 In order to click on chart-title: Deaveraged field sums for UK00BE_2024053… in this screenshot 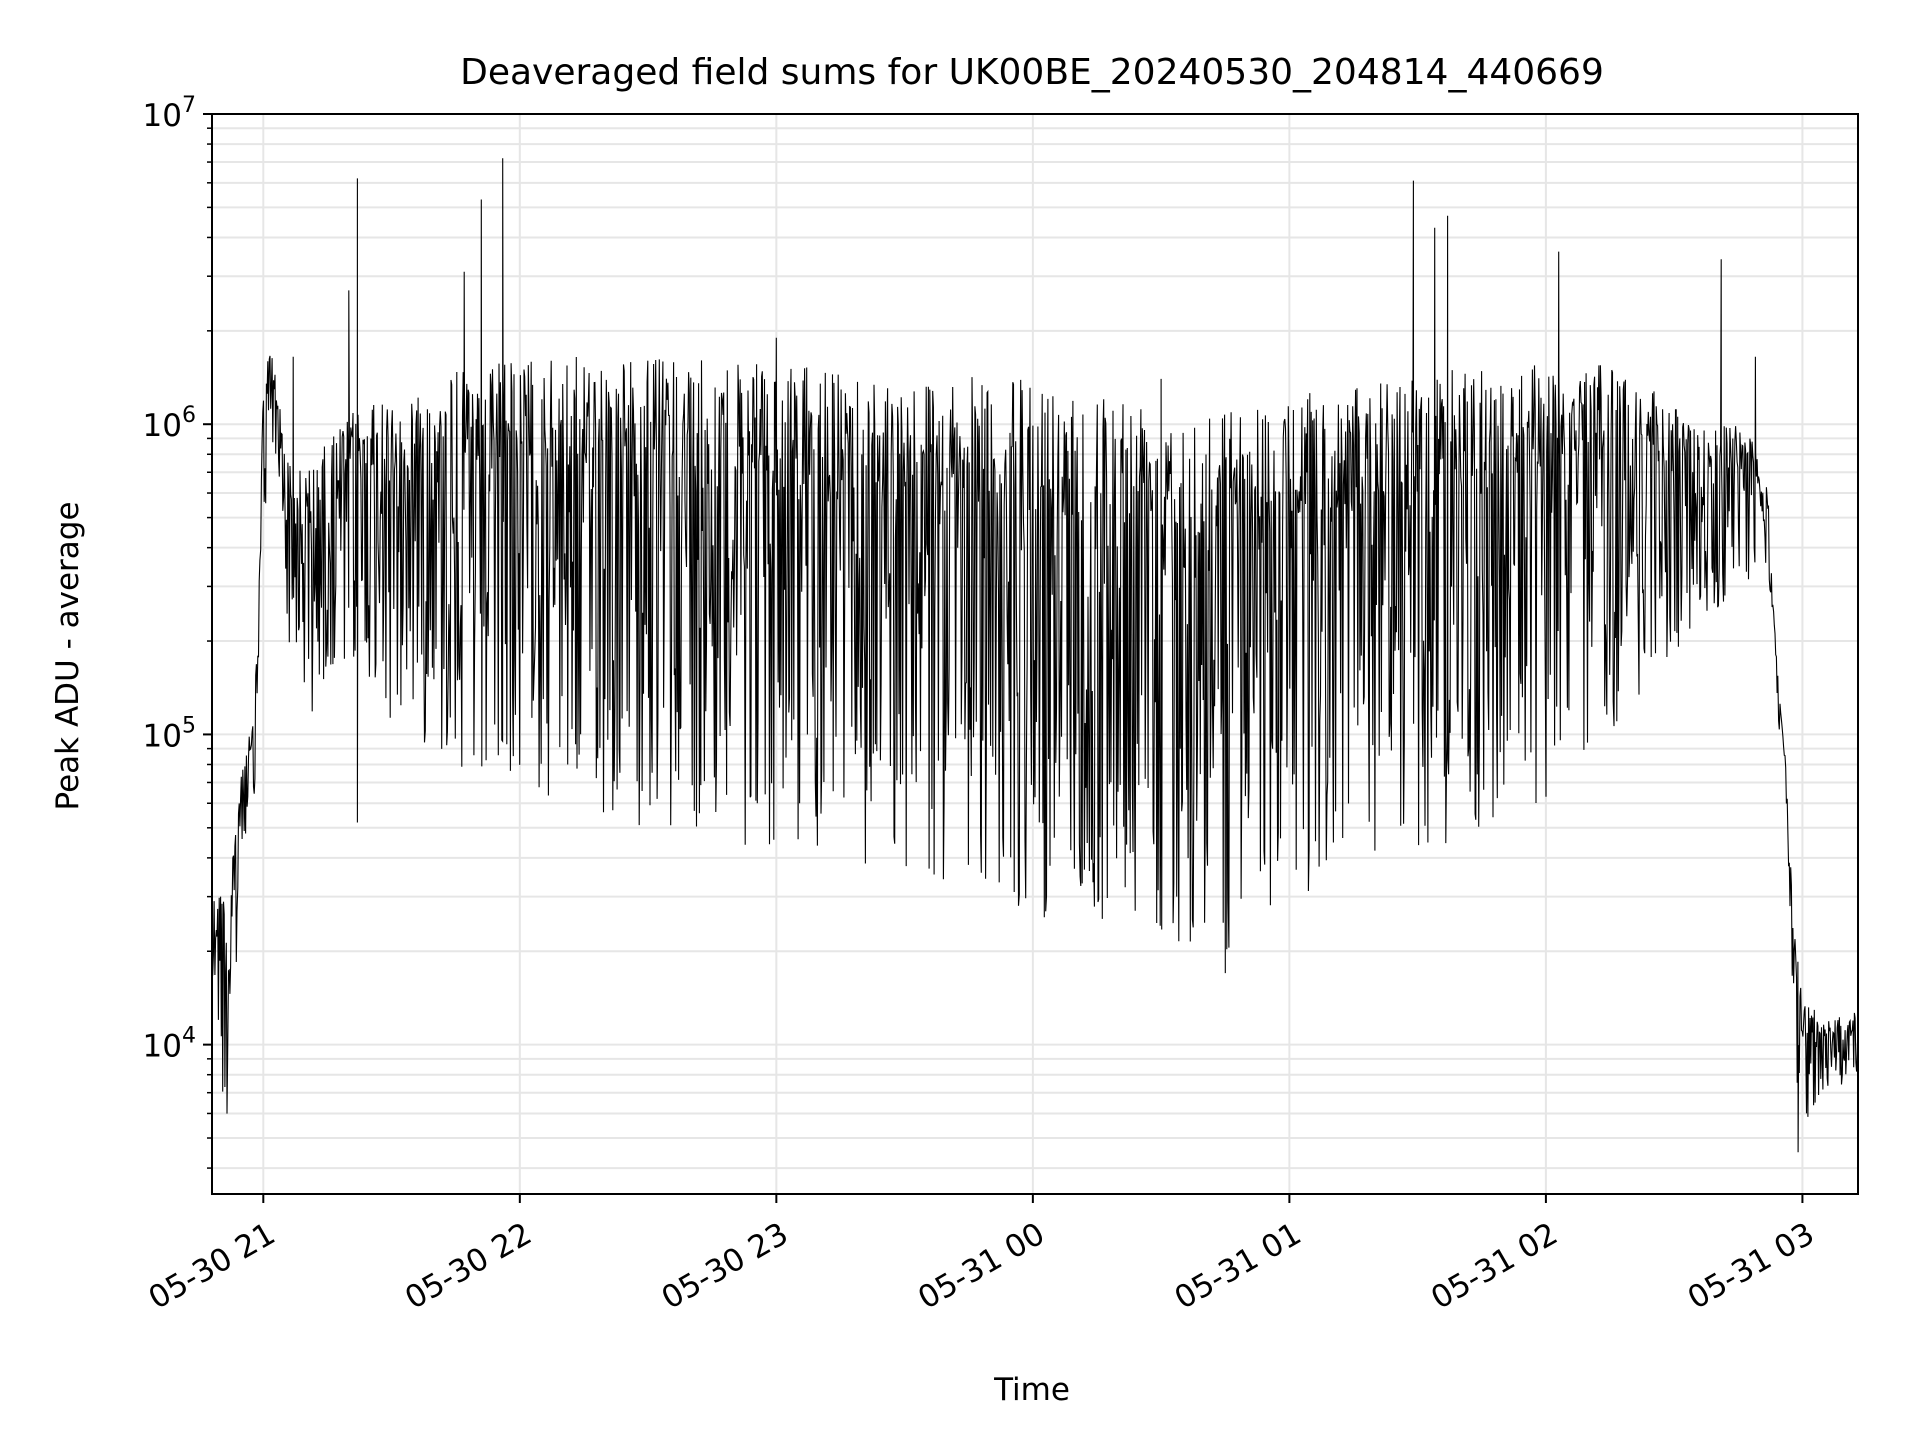, I will do `click(1032, 72)`.